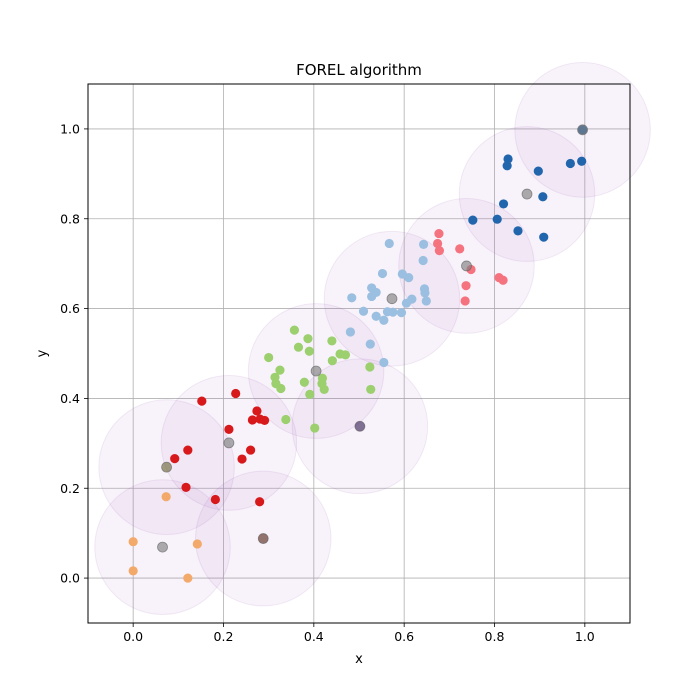 The width and height of the screenshot is (700, 700). Describe the element at coordinates (359, 659) in the screenshot. I see `x-axis-title: x` at that location.